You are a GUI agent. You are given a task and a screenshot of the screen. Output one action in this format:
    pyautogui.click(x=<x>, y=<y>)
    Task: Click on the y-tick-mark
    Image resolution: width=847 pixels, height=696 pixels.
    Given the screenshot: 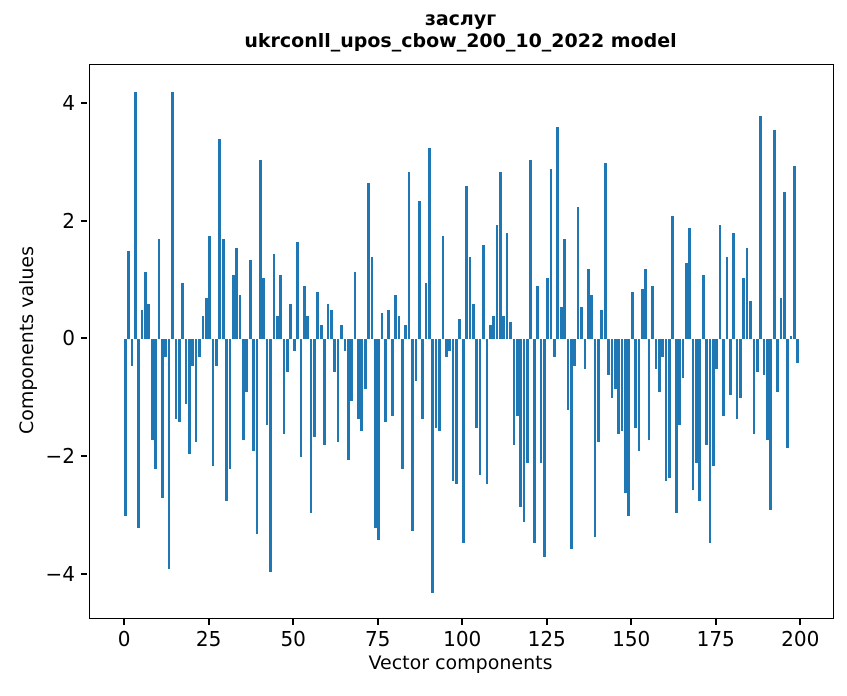 What is the action you would take?
    pyautogui.click(x=84, y=574)
    